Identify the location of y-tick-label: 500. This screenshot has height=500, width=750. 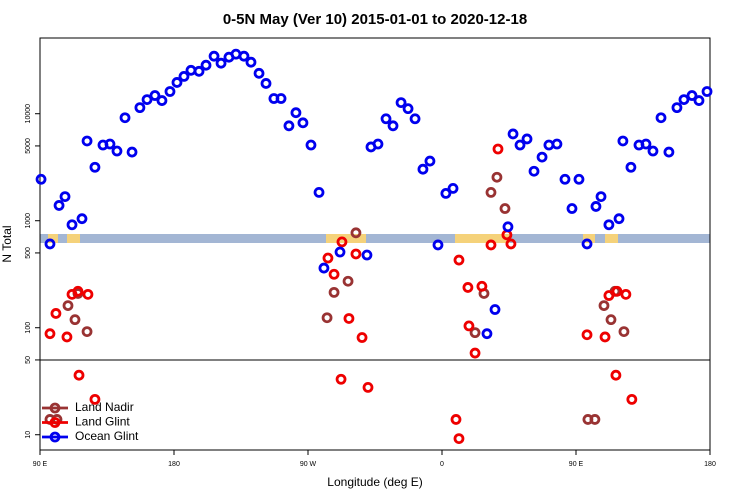
(28, 253).